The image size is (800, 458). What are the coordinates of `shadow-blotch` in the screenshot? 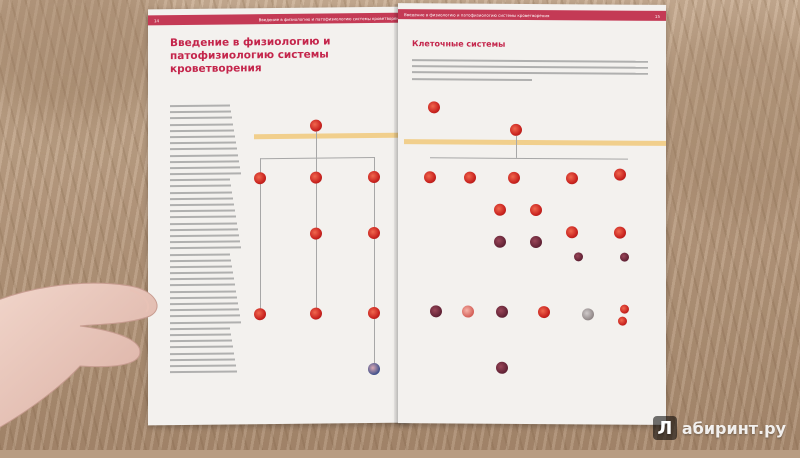 It's located at (720, 120).